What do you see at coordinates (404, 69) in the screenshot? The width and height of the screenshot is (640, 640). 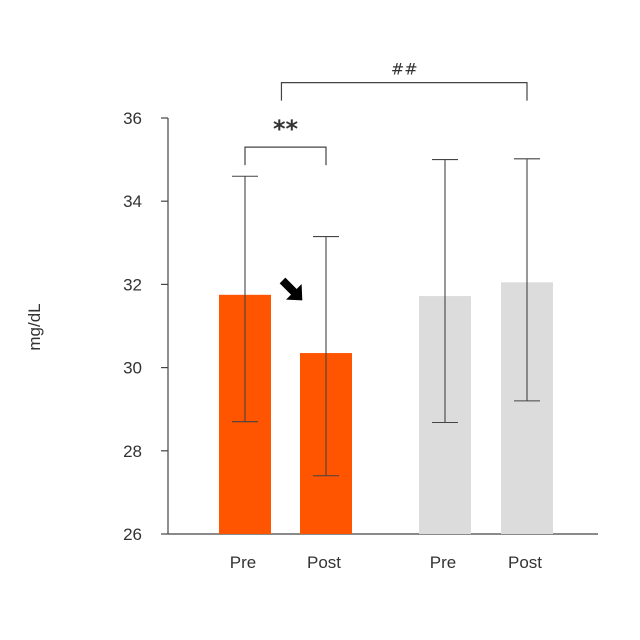 I see `significance-label: ##` at bounding box center [404, 69].